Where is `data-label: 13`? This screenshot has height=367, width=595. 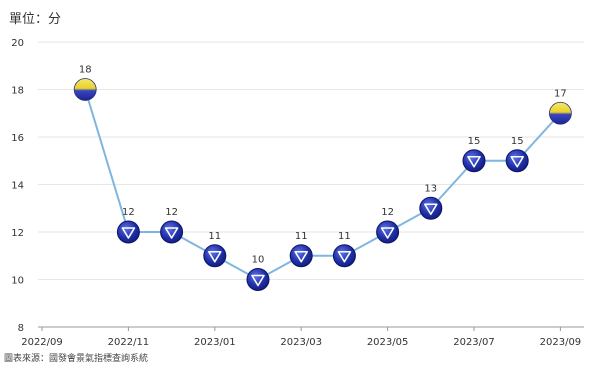
data-label: 13 is located at coordinates (430, 188).